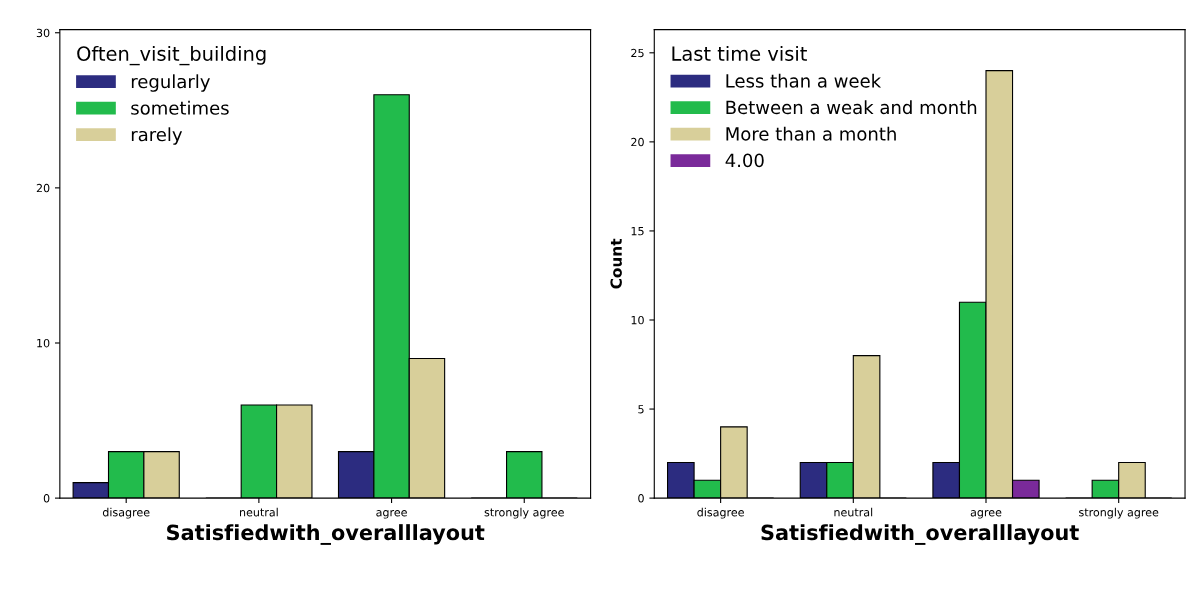 The width and height of the screenshot is (1197, 593). Describe the element at coordinates (171, 55) in the screenshot. I see `legend-title: Often_visit_building` at that location.